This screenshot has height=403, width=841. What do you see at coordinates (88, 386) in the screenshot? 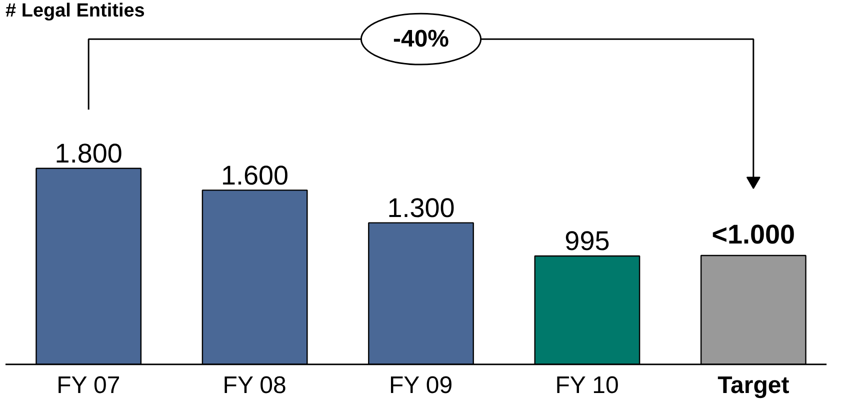
I see `x-tick-label: FY 07` at bounding box center [88, 386].